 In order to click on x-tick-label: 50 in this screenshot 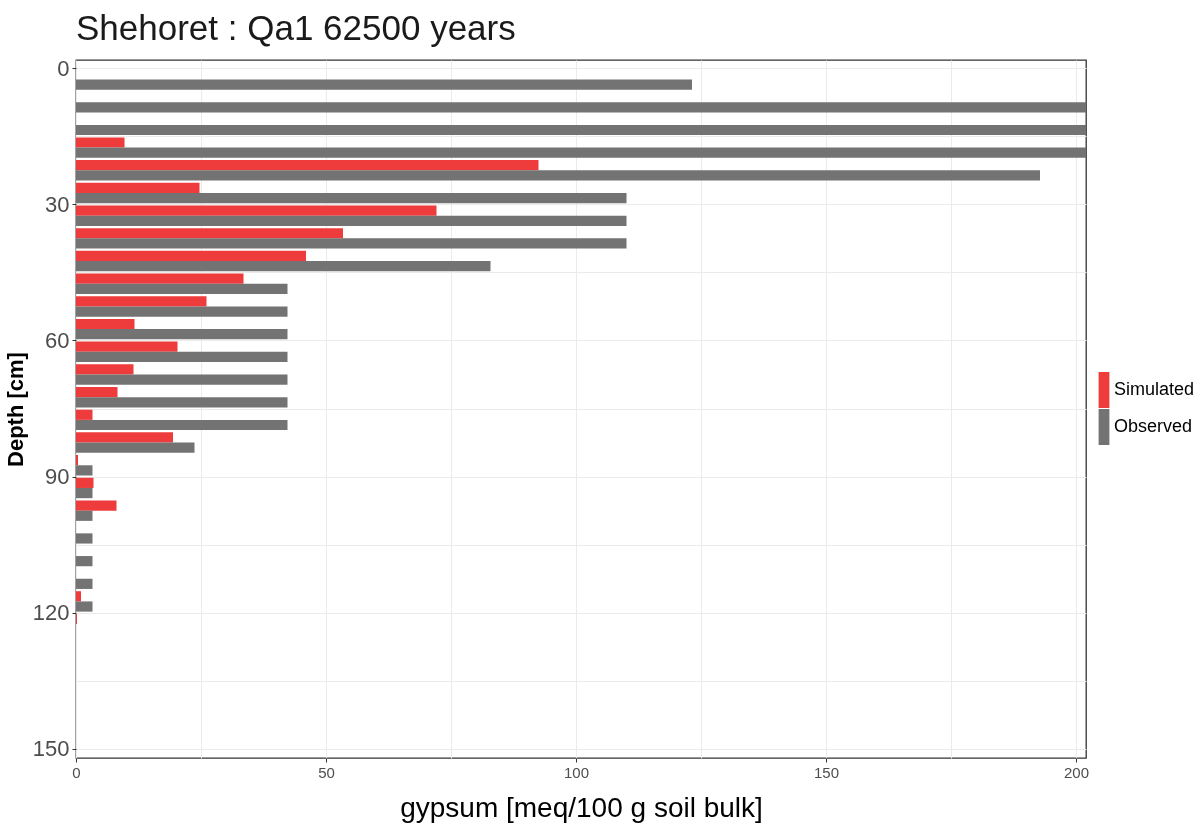, I will do `click(326, 772)`.